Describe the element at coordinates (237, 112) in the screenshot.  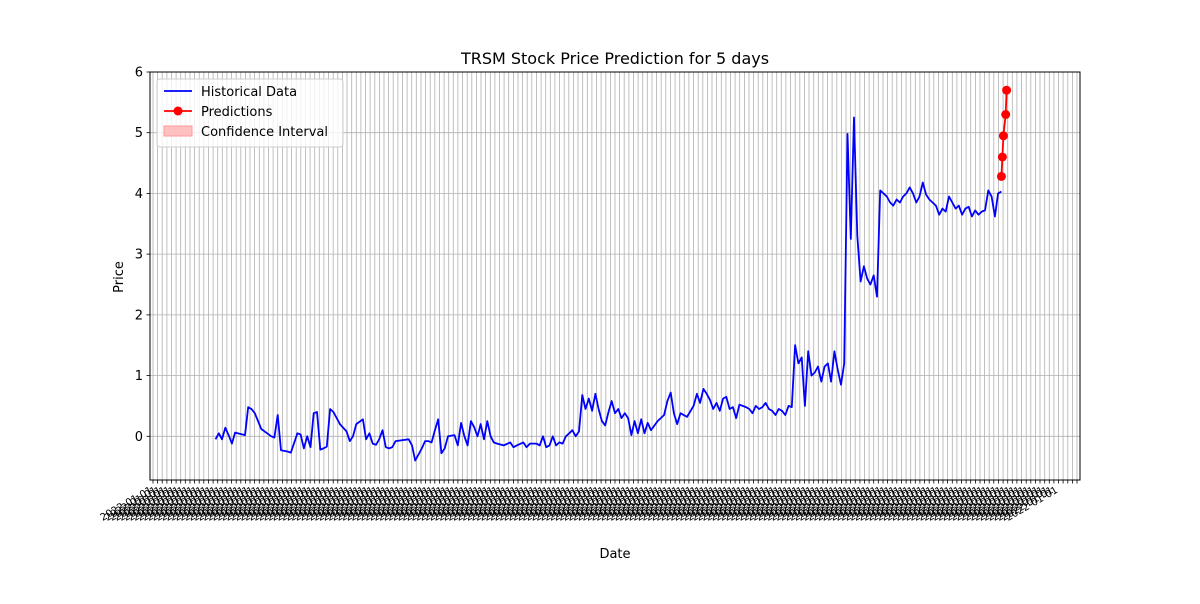
I see `legend-predictions-label: Predictions` at that location.